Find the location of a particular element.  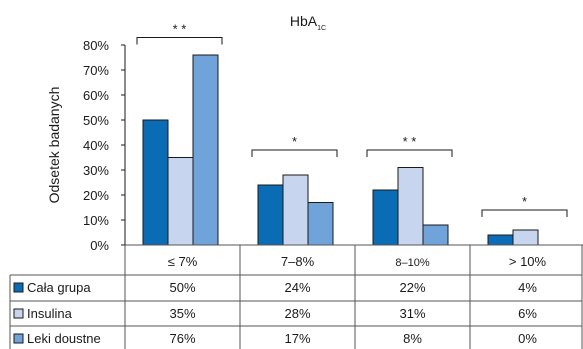

legend-label: Leki doustne is located at coordinates (64, 338).